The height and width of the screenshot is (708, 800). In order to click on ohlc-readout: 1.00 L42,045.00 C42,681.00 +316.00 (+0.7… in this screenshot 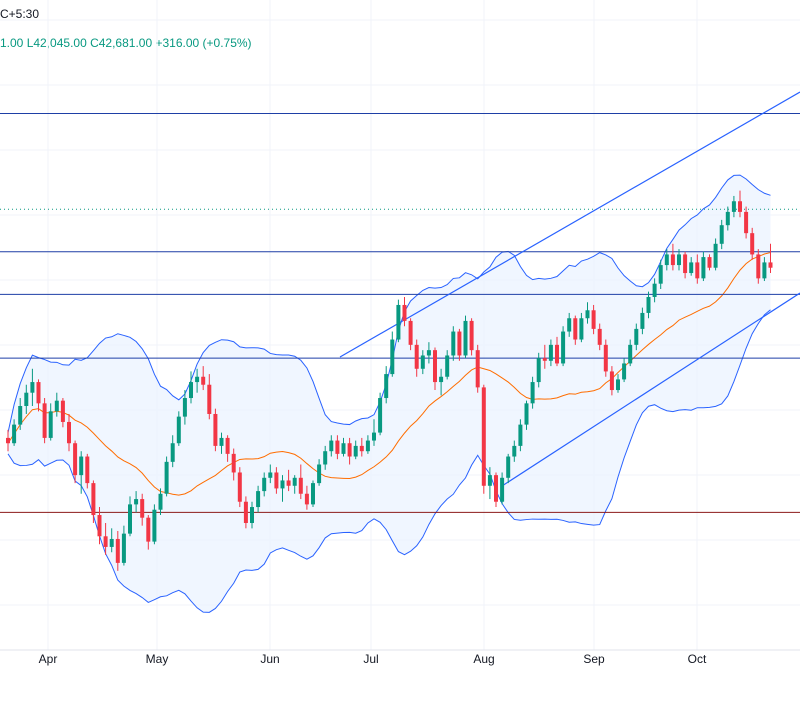, I will do `click(126, 43)`.